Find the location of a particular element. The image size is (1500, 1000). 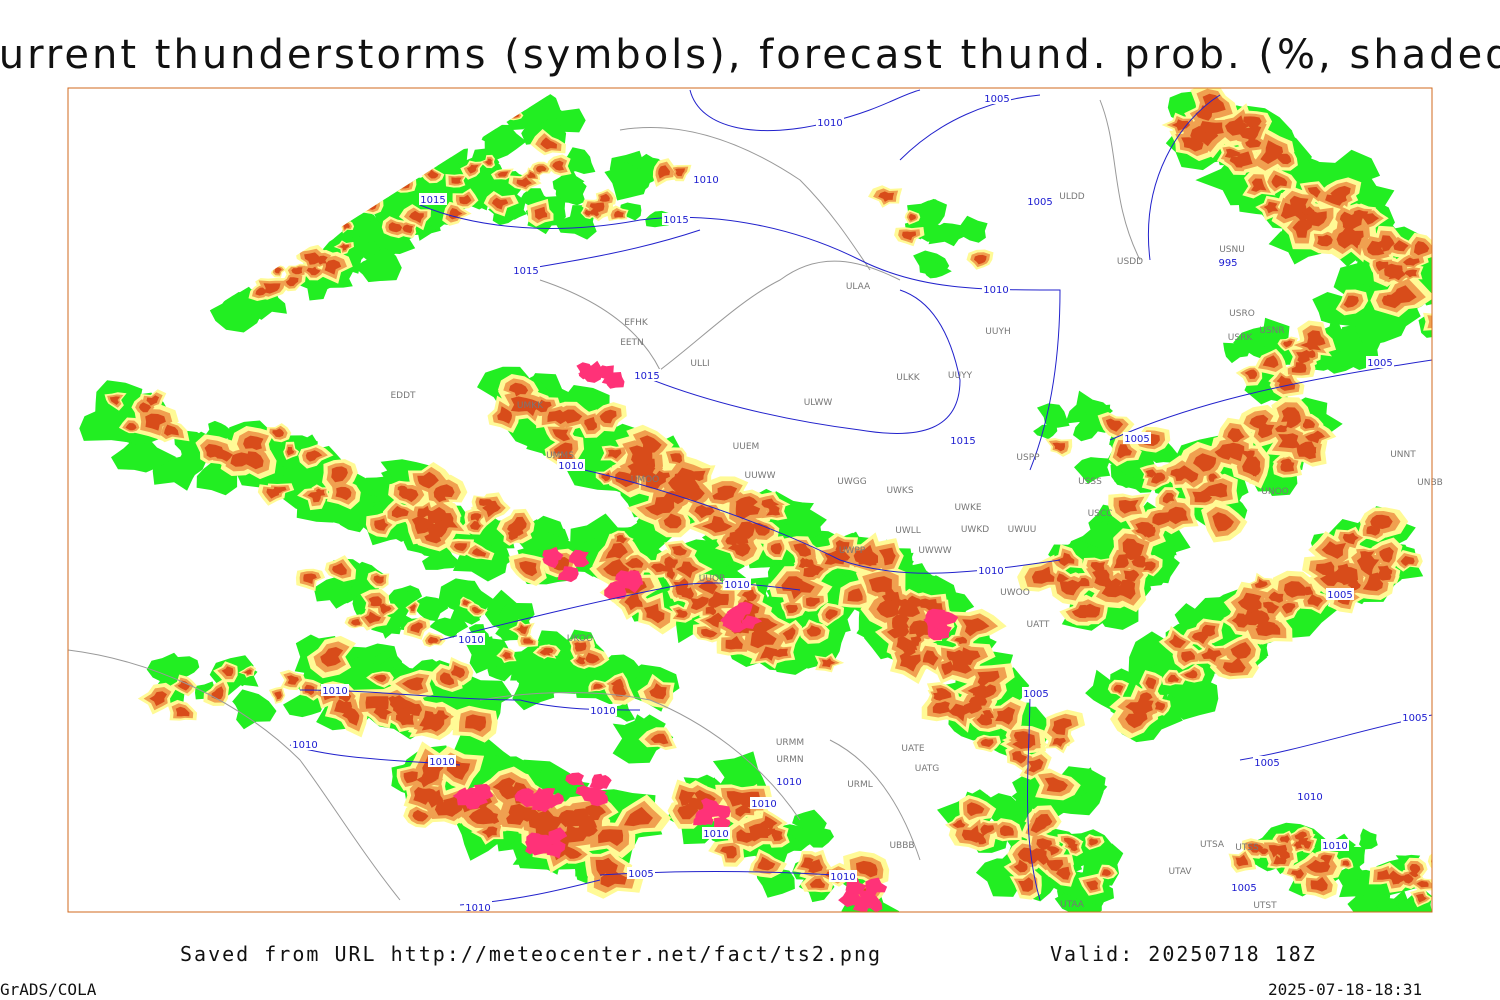

station-code: UNOO is located at coordinates (1275, 492).